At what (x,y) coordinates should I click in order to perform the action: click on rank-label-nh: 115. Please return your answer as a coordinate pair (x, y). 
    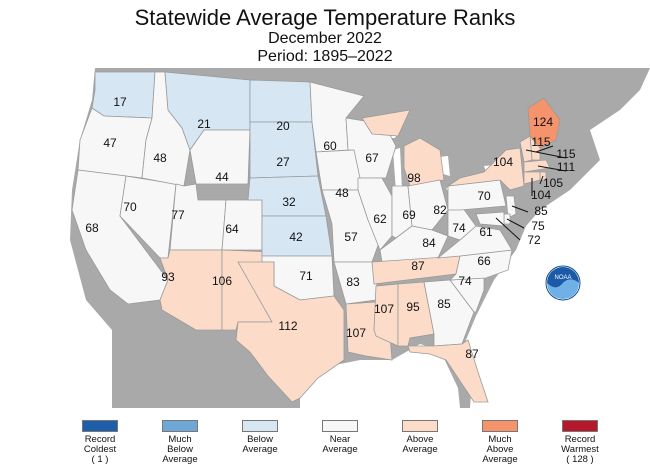
    Looking at the image, I should click on (540, 142).